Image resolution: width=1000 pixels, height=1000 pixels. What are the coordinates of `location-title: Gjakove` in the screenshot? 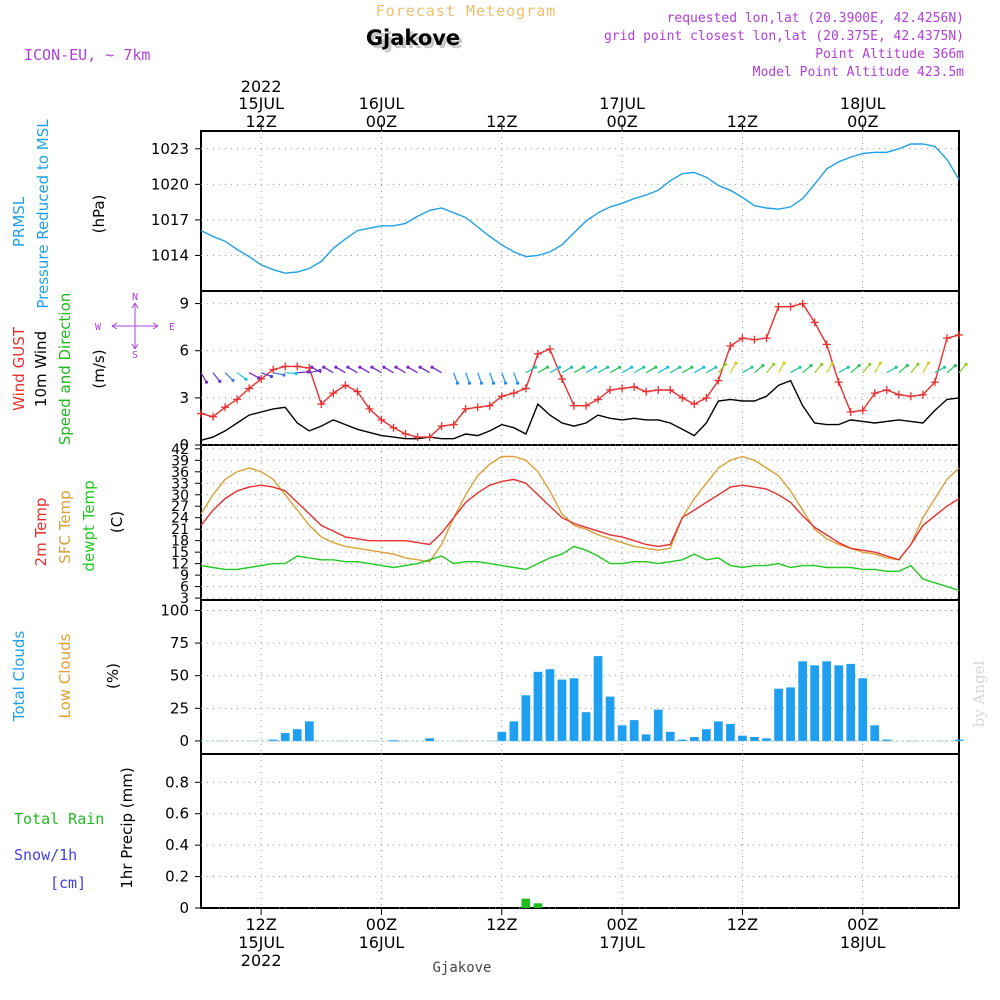 It's located at (413, 38).